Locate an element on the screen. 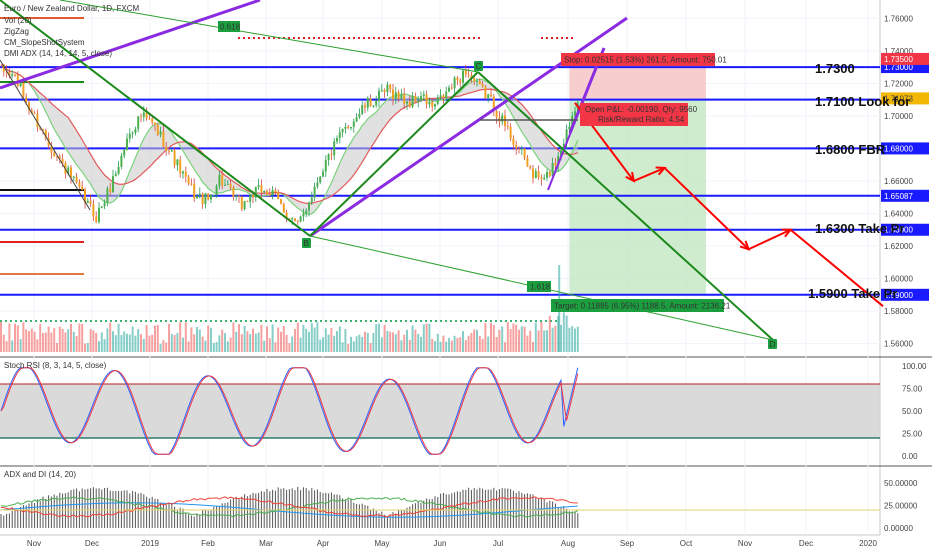 The height and width of the screenshot is (550, 932). level-label-1: 1.7300 is located at coordinates (835, 68).